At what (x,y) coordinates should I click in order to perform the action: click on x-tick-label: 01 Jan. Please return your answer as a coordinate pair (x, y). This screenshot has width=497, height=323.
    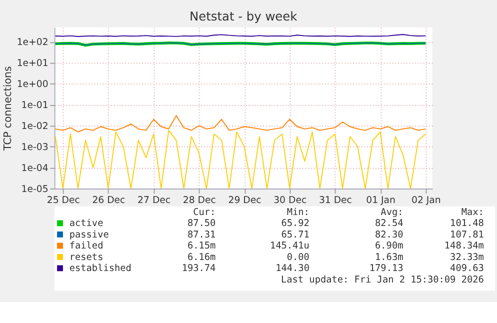
    Looking at the image, I should click on (381, 200).